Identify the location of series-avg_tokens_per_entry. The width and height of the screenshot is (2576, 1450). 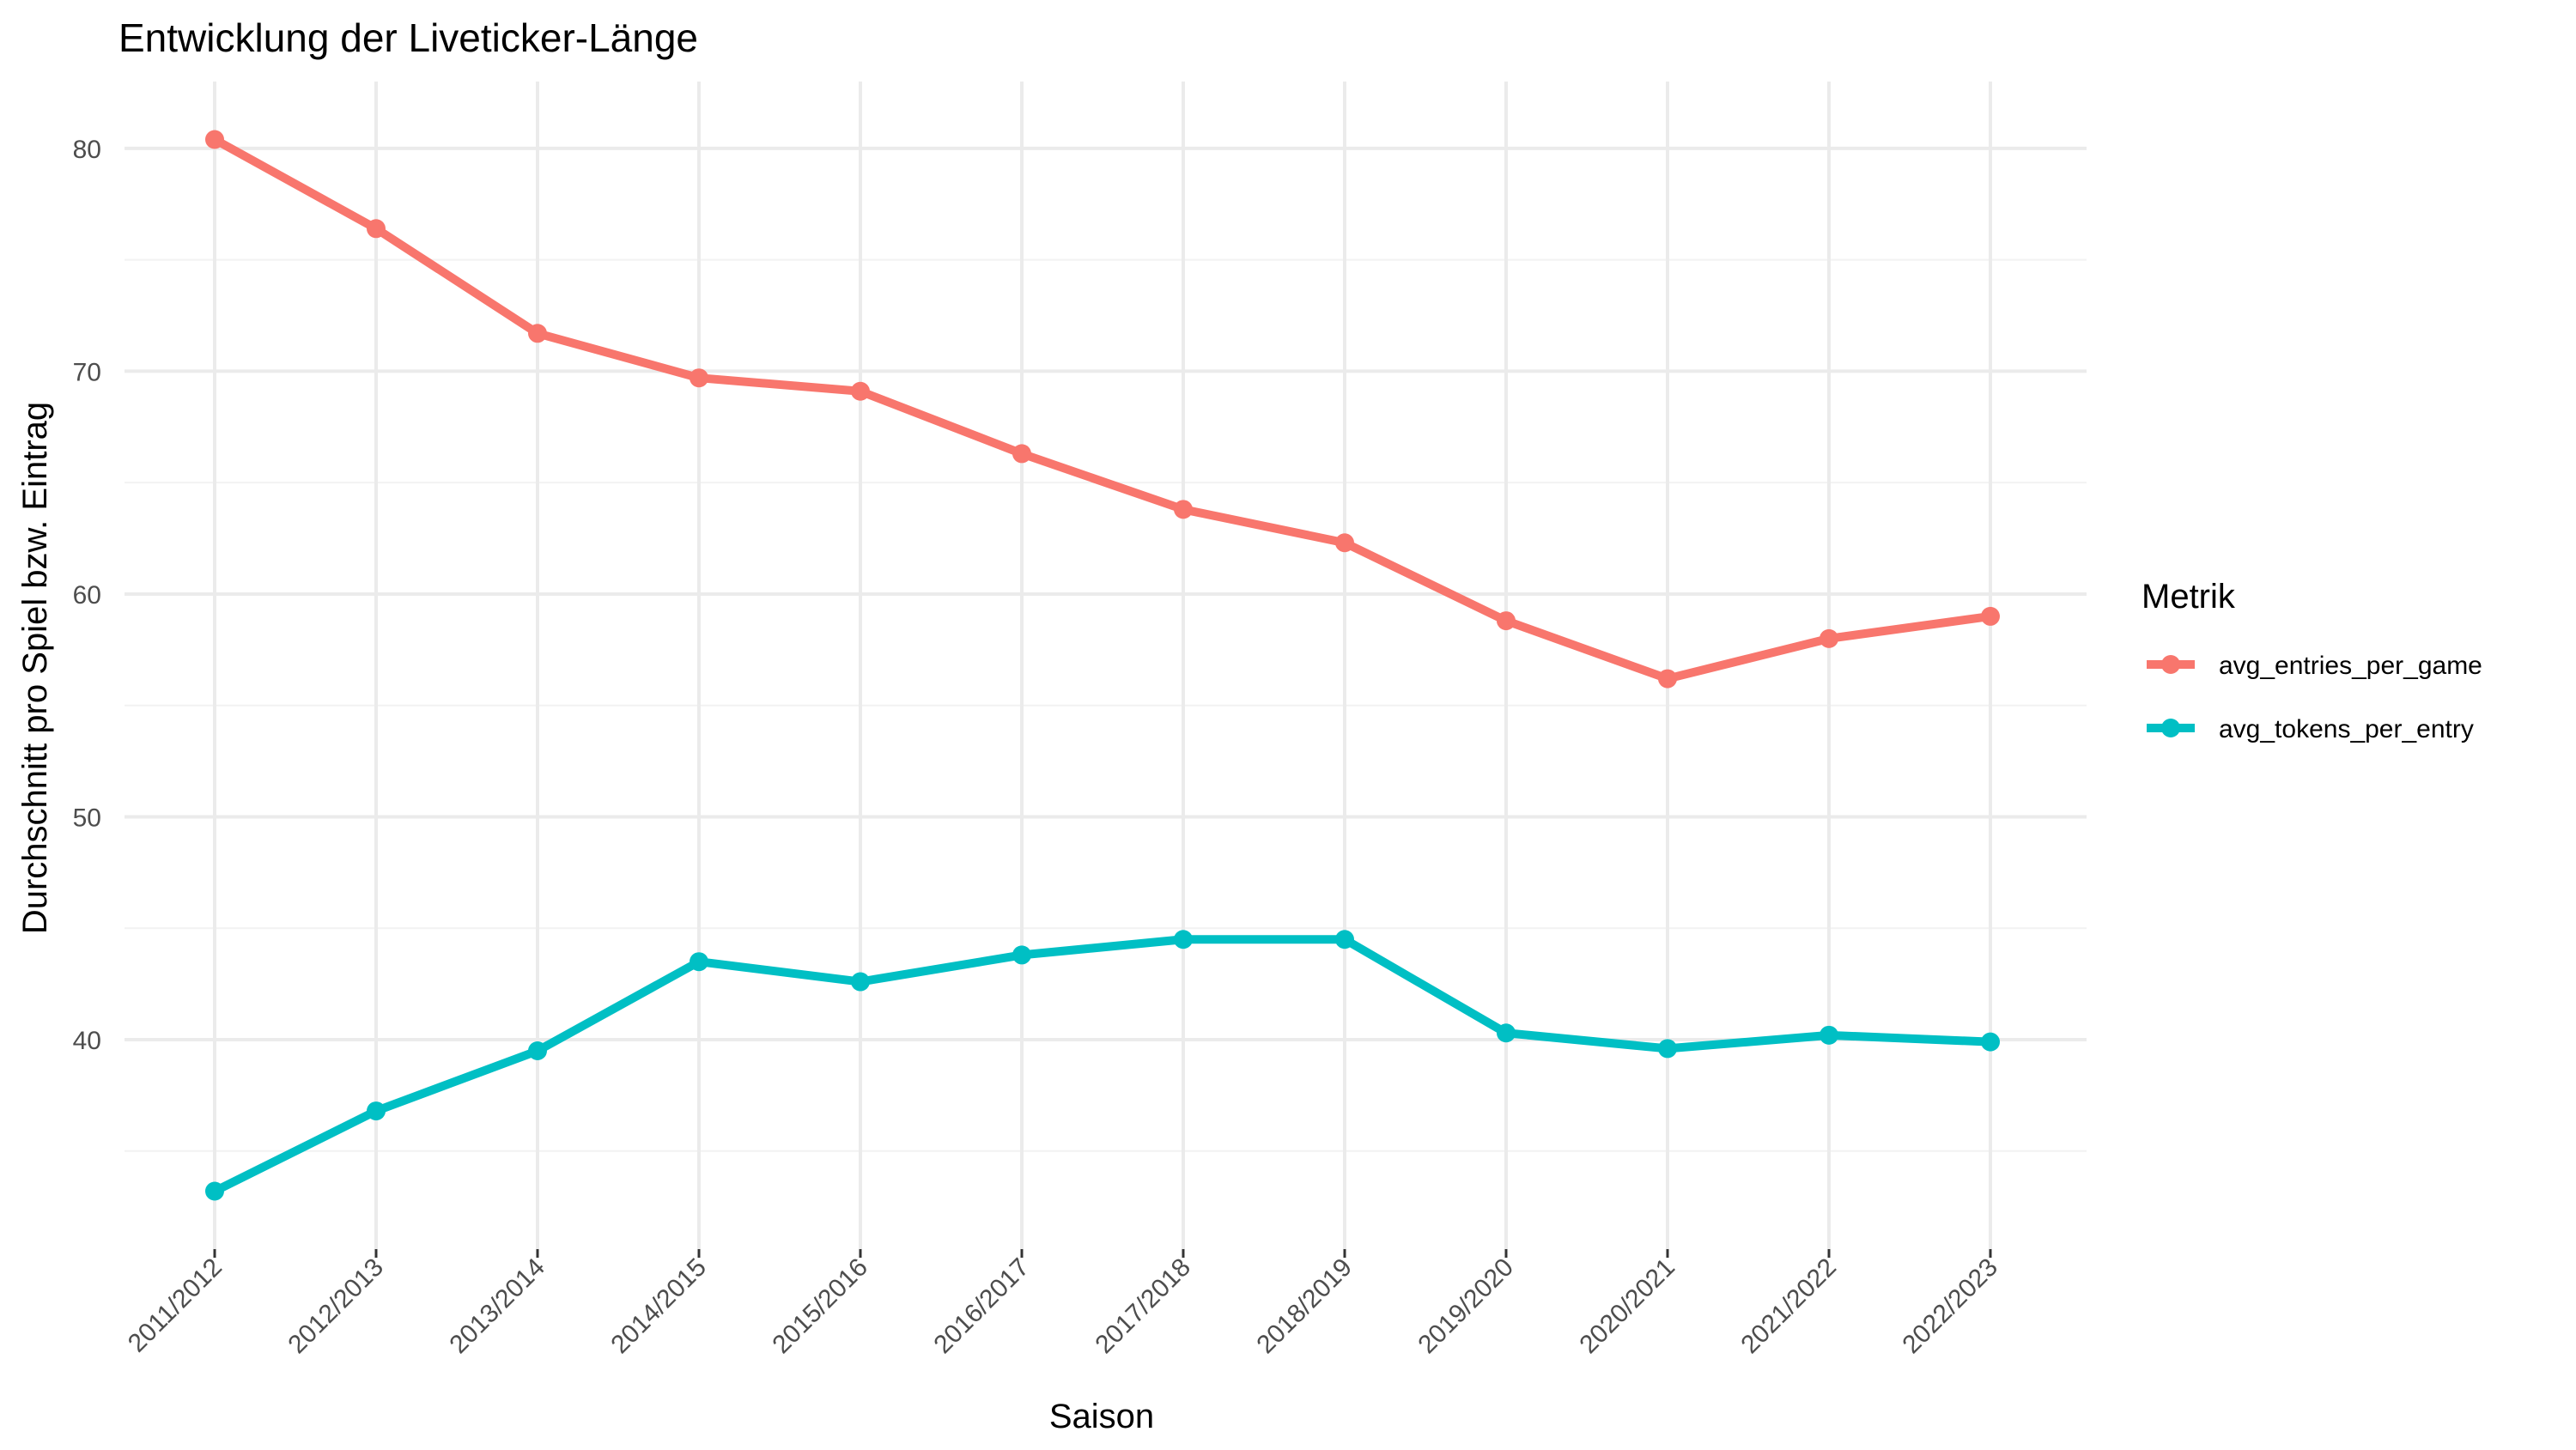
(1102, 1066).